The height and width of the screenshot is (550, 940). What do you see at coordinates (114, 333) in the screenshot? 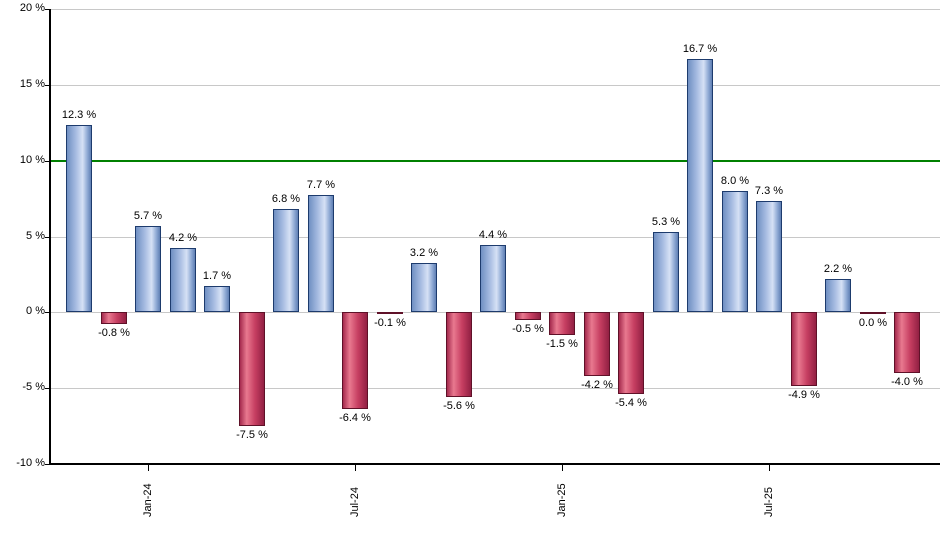
I see `bar-value-label-Dec-23: -0.8 %` at bounding box center [114, 333].